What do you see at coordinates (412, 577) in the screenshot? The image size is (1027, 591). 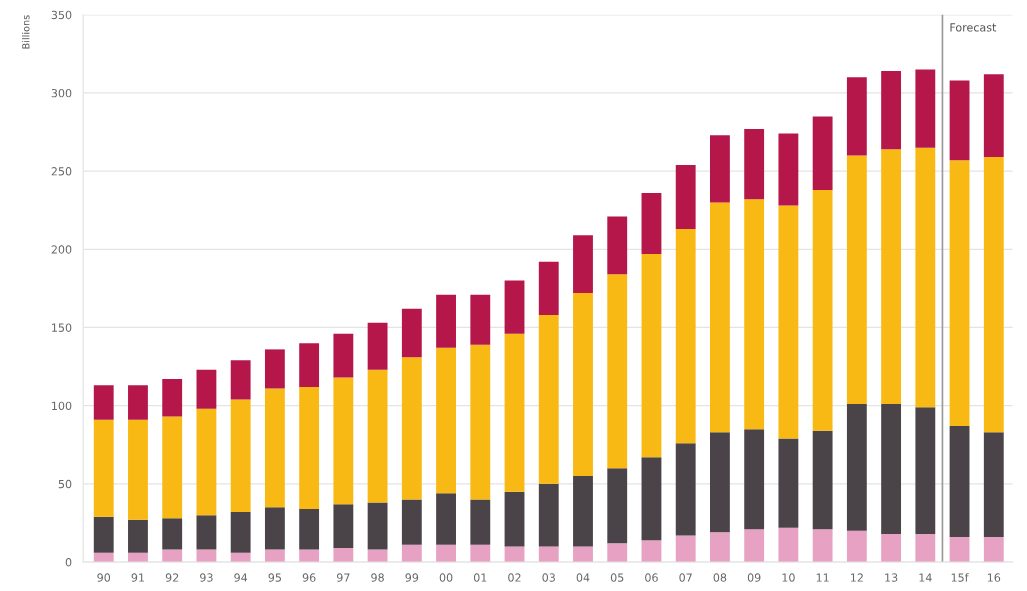 I see `x-tick-label: 99` at bounding box center [412, 577].